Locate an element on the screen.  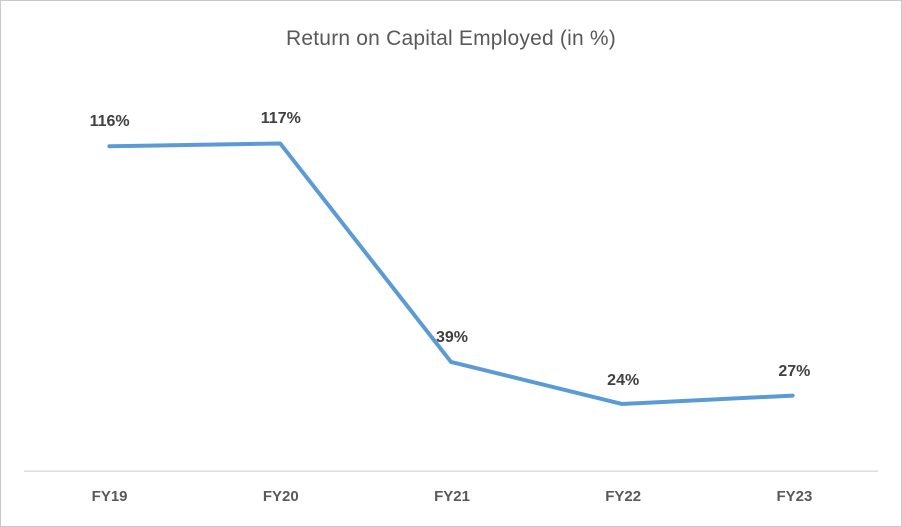
x-axis-tick-label: FY19 is located at coordinates (109, 496).